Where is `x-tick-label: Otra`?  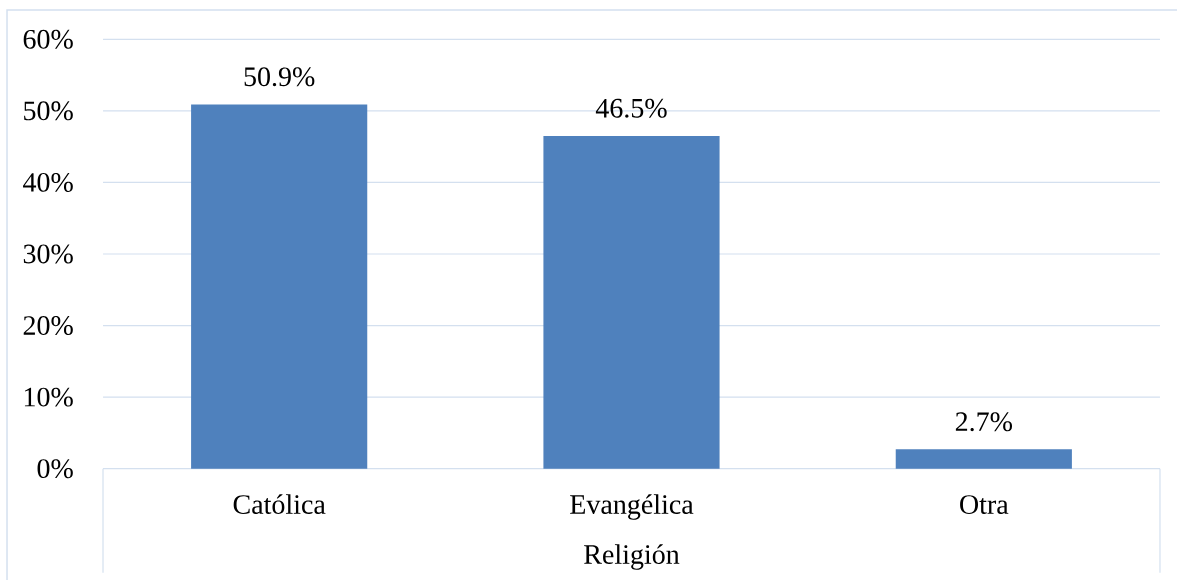 x-tick-label: Otra is located at coordinates (984, 504).